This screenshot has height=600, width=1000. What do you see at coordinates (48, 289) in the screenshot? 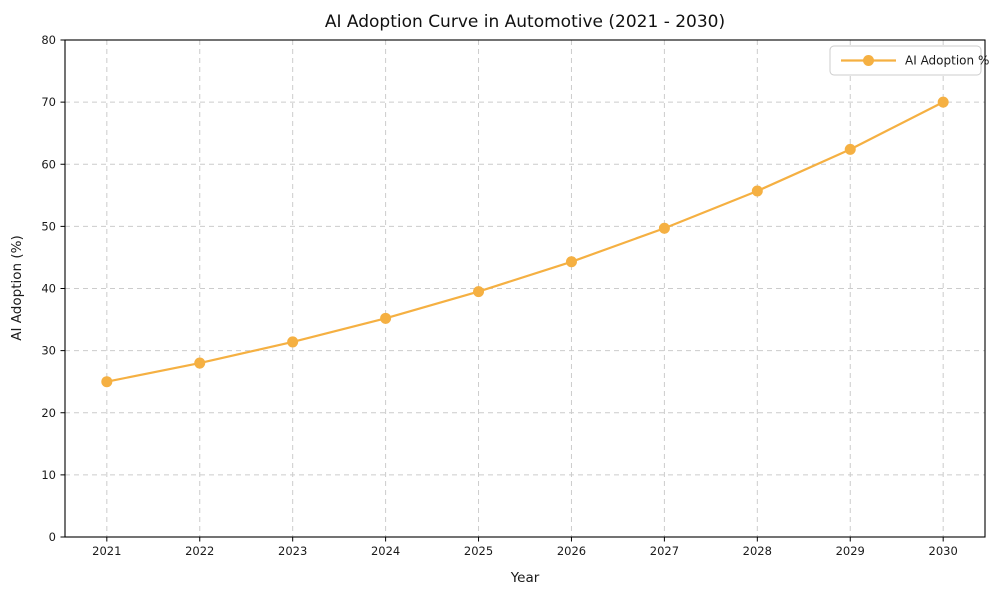
I see `y-tick-label: 40` at bounding box center [48, 289].